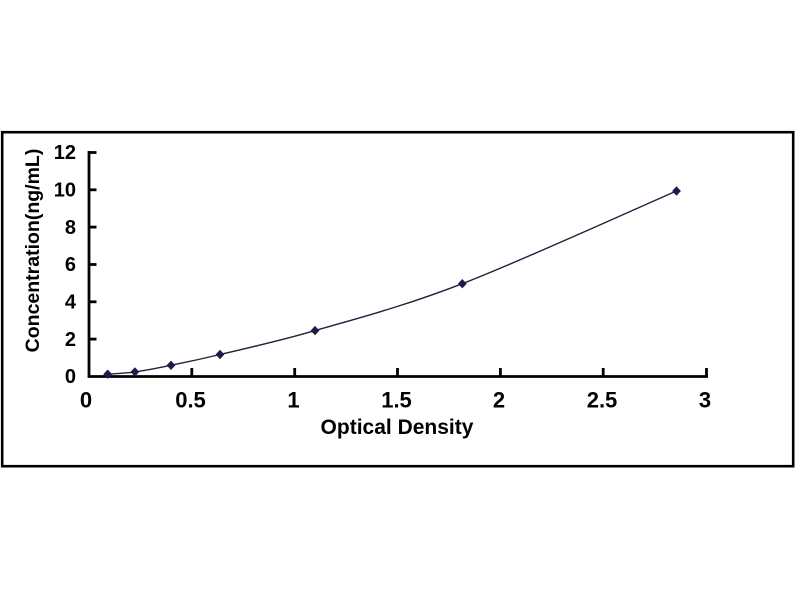 The width and height of the screenshot is (800, 605). Describe the element at coordinates (70, 265) in the screenshot. I see `svg-text: 6` at that location.